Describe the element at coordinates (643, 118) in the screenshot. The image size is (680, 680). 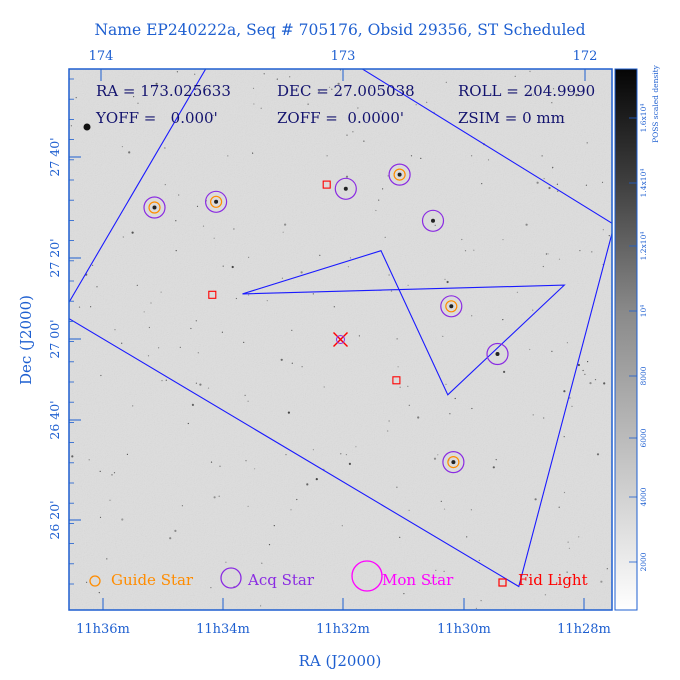
I see `colorbar-tick-label-7: 1.6x10⁴` at that location.